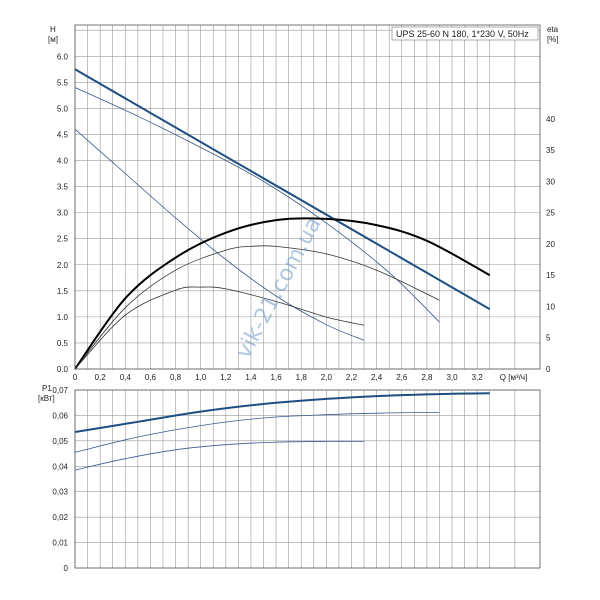 This screenshot has width=600, height=600. I want to click on y-tick-label-h: 5.5, so click(63, 82).